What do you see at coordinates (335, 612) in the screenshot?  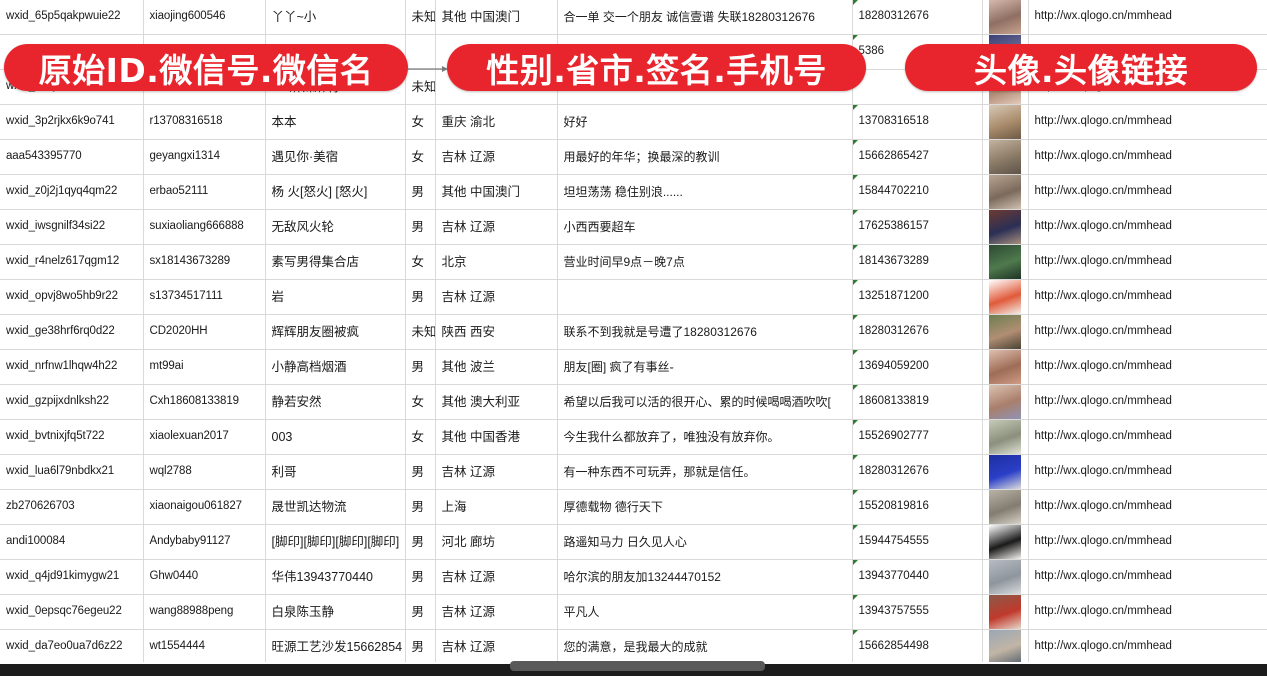 I see `cell-name: 白泉陈玉静` at bounding box center [335, 612].